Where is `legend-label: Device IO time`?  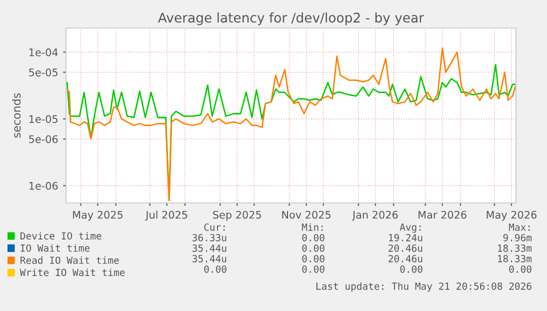
legend-label: Device IO time is located at coordinates (61, 236).